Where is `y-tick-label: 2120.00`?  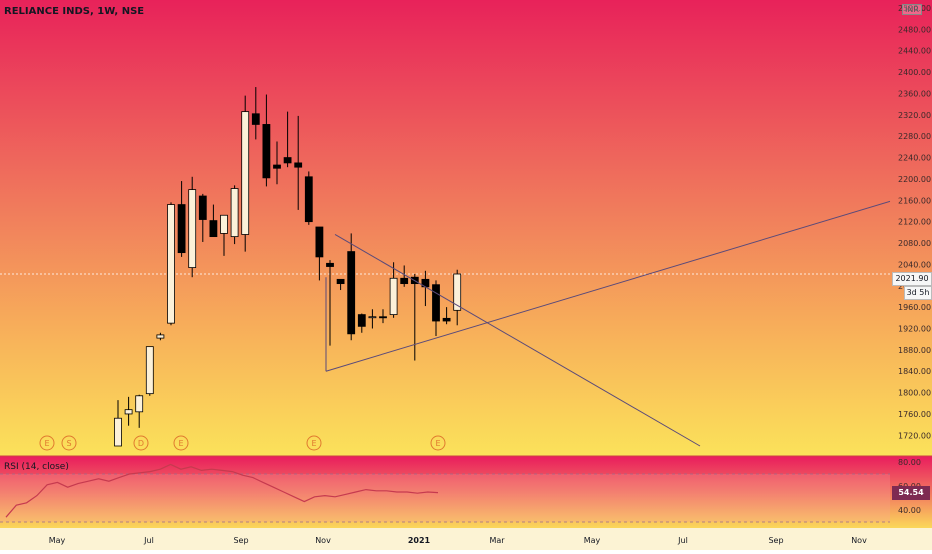
y-tick-label: 2120.00 is located at coordinates (914, 222).